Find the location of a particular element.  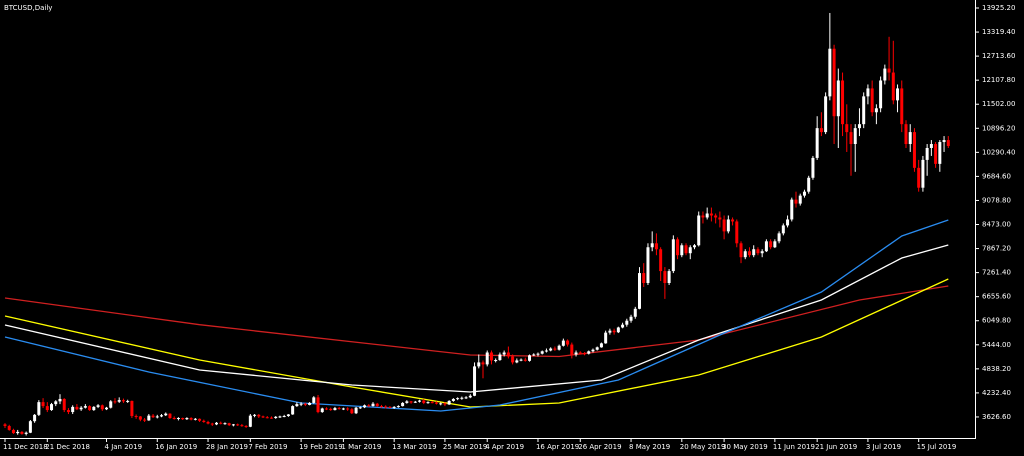

y-tick-label: 13319.40 is located at coordinates (998, 32).